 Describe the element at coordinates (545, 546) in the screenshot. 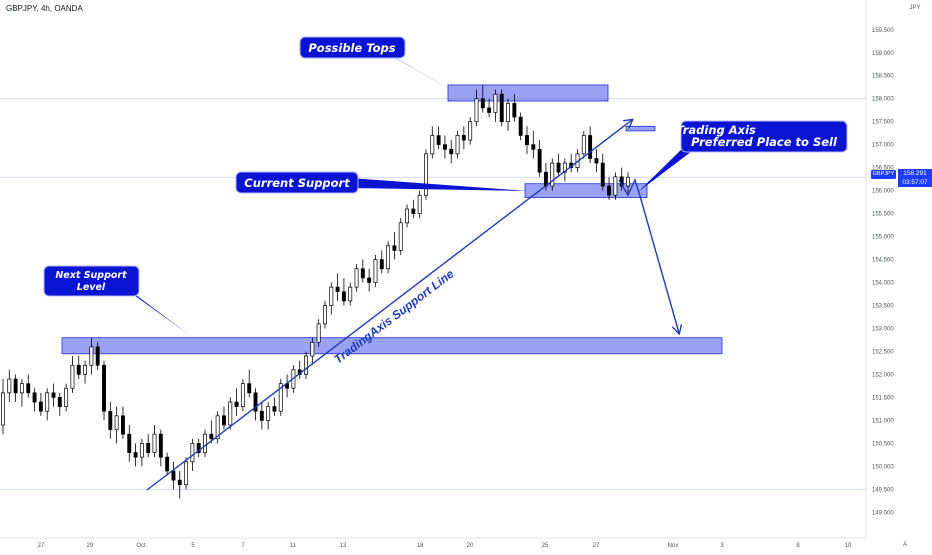

I see `x-tick-label: 25` at that location.